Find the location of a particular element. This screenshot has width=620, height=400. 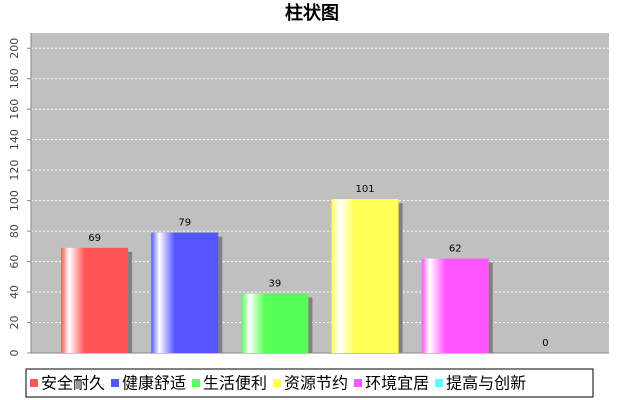

y-tick-label: 120 is located at coordinates (14, 170).